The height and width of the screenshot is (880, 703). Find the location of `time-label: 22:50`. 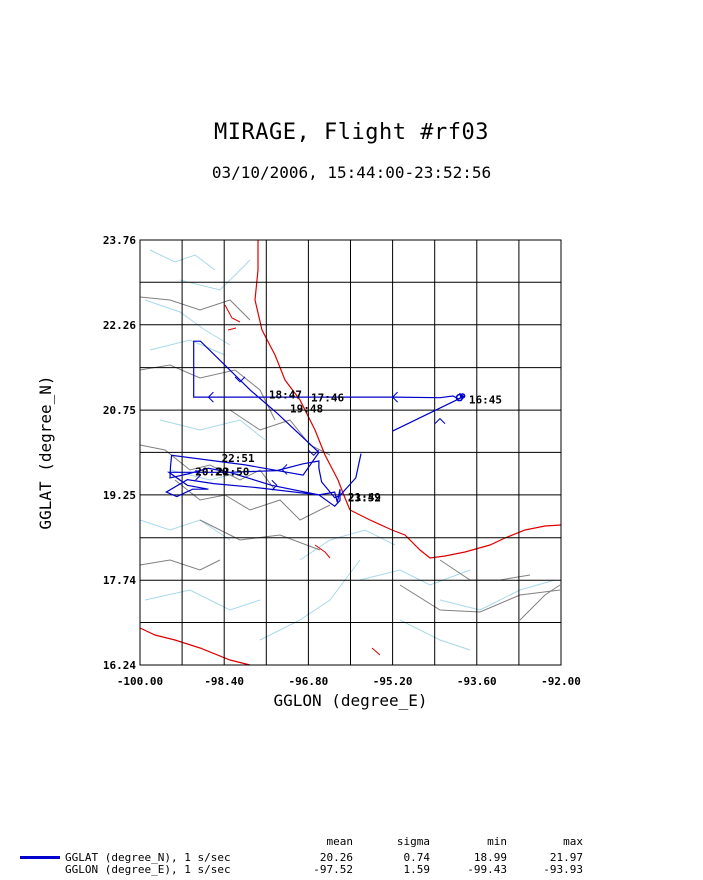

time-label: 22:50 is located at coordinates (232, 472).